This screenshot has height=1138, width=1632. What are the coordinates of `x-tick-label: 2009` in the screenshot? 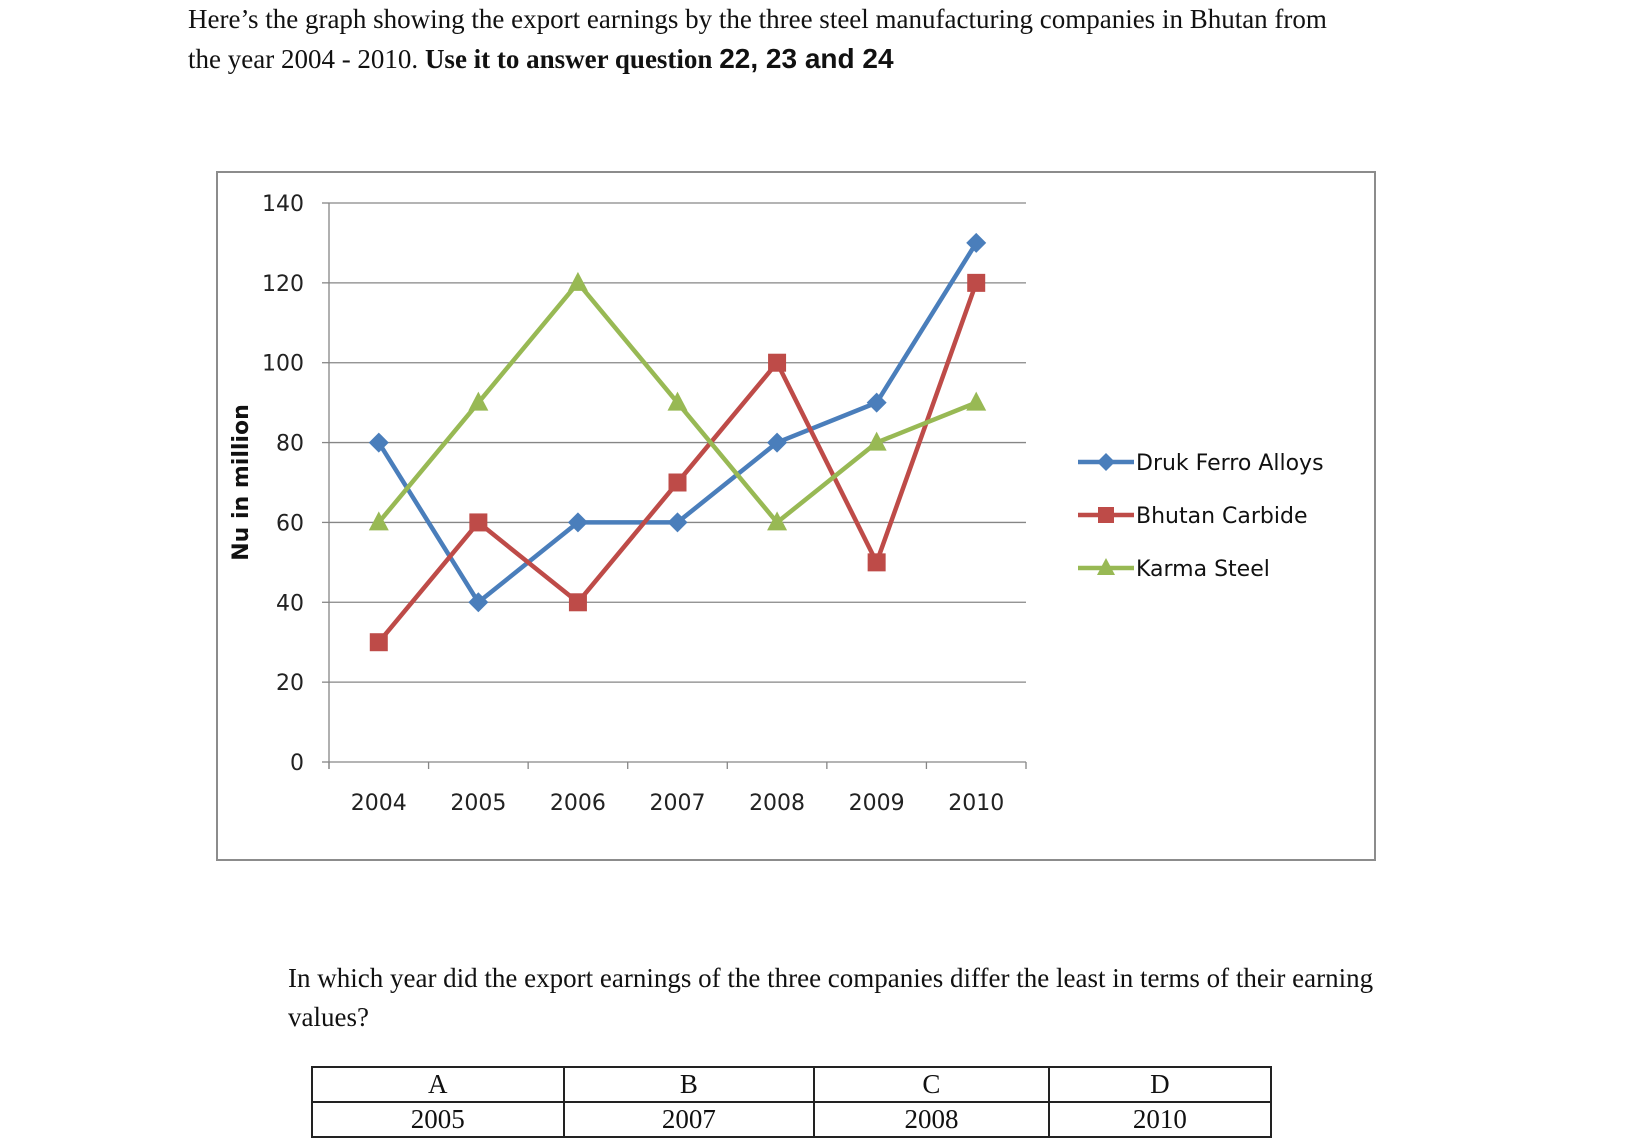 It's located at (877, 803).